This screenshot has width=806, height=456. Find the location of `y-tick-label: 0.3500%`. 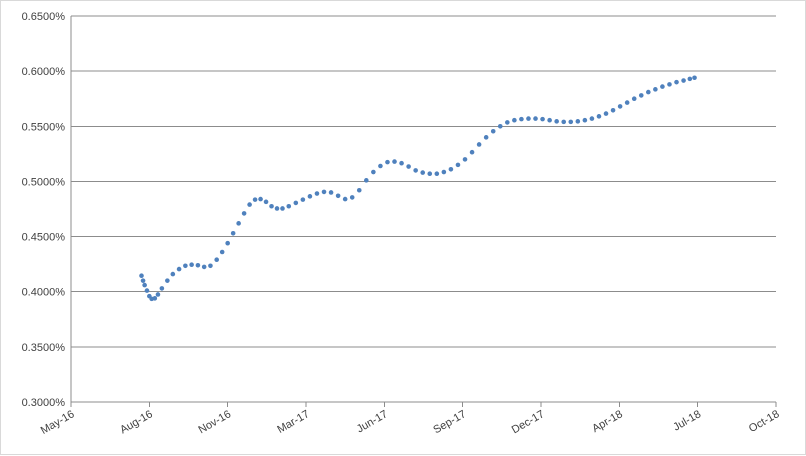

y-tick-label: 0.3500% is located at coordinates (44, 348).